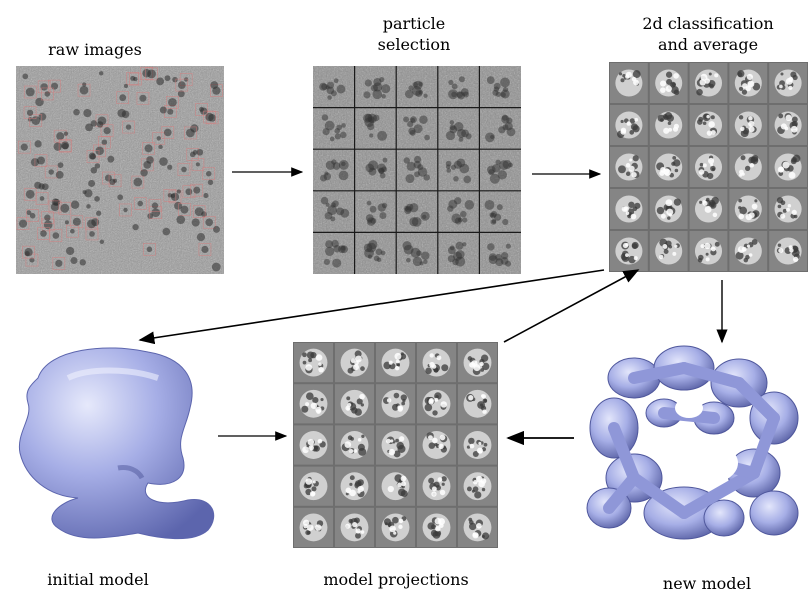 The image size is (808, 594). What do you see at coordinates (708, 23) in the screenshot?
I see `label-classification-1: 2d classification` at bounding box center [708, 23].